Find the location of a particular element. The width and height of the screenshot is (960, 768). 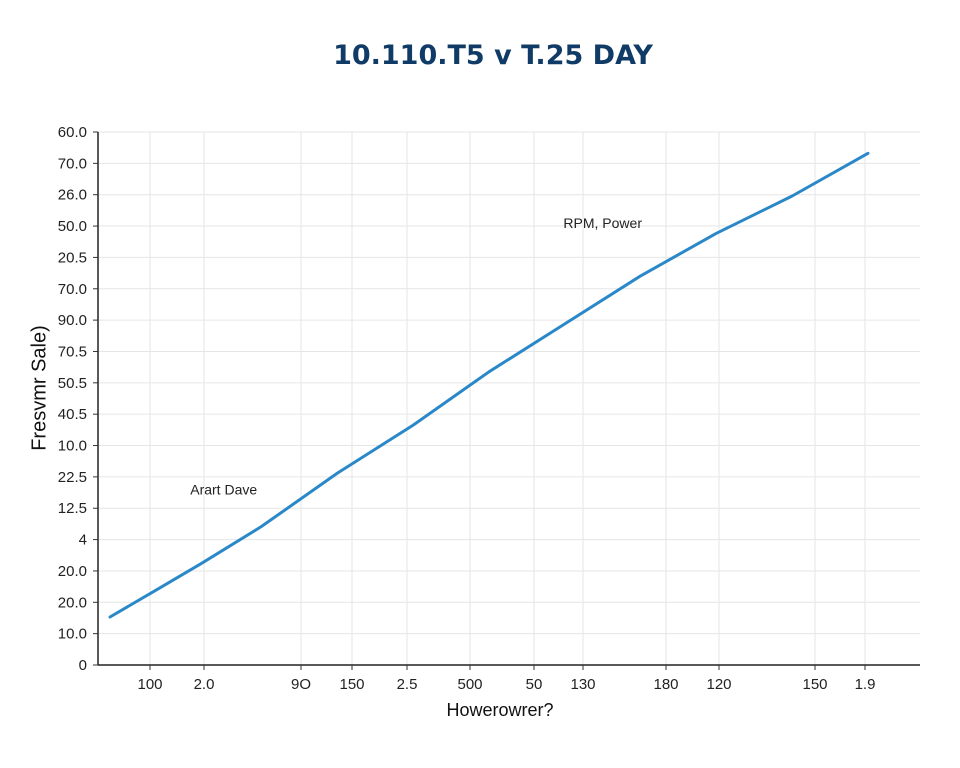

y-tick-label: 4 is located at coordinates (83, 540).